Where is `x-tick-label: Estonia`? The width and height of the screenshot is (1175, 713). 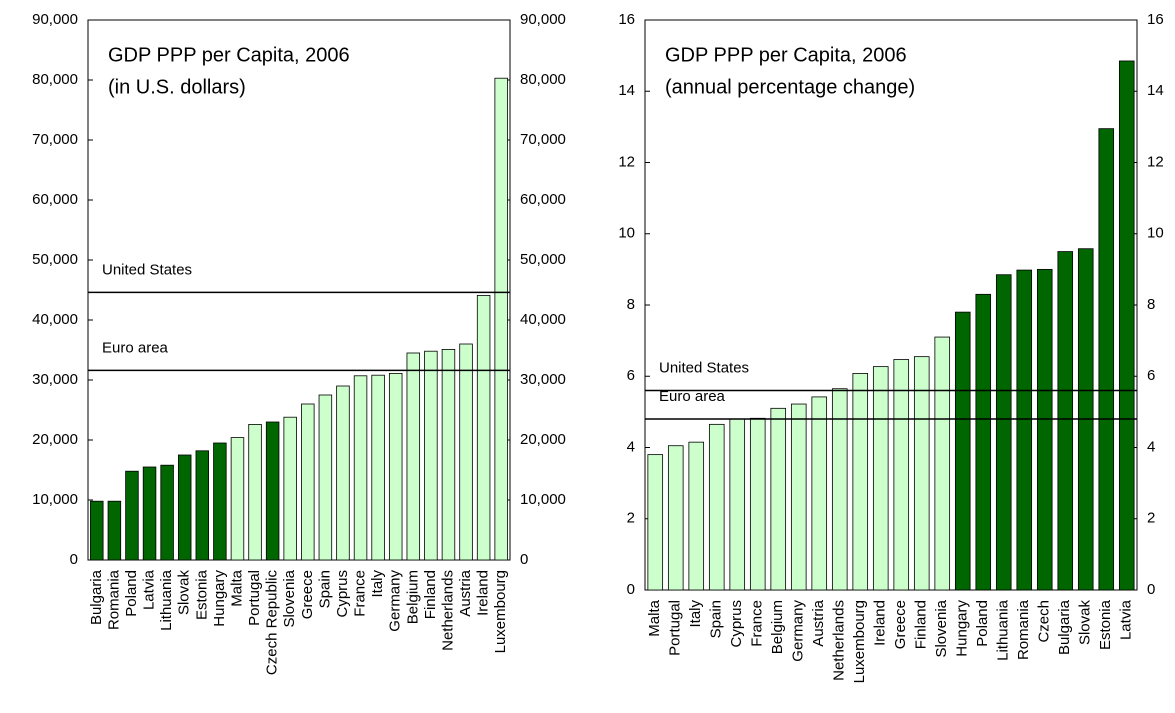 x-tick-label: Estonia is located at coordinates (201, 594).